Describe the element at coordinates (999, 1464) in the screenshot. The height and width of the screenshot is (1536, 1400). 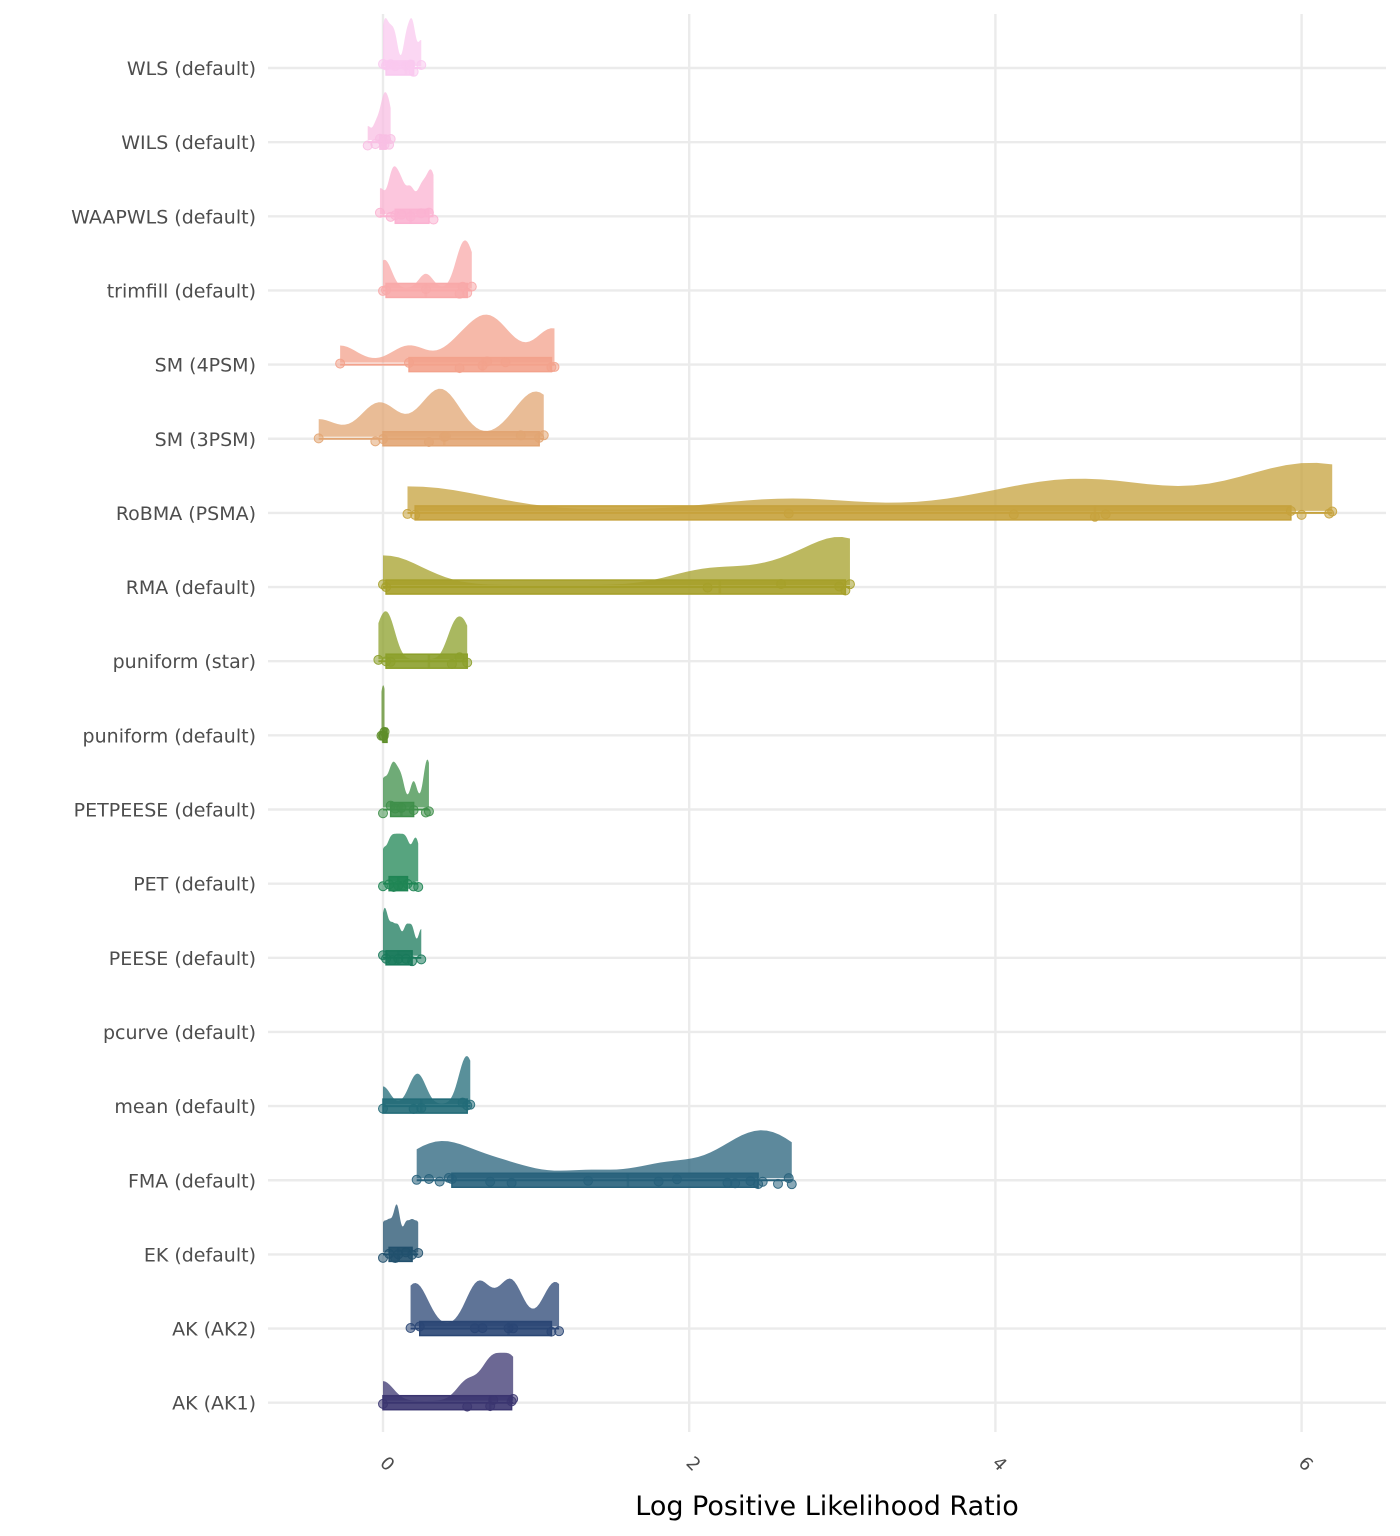
I see `x-tick-label: 4` at that location.